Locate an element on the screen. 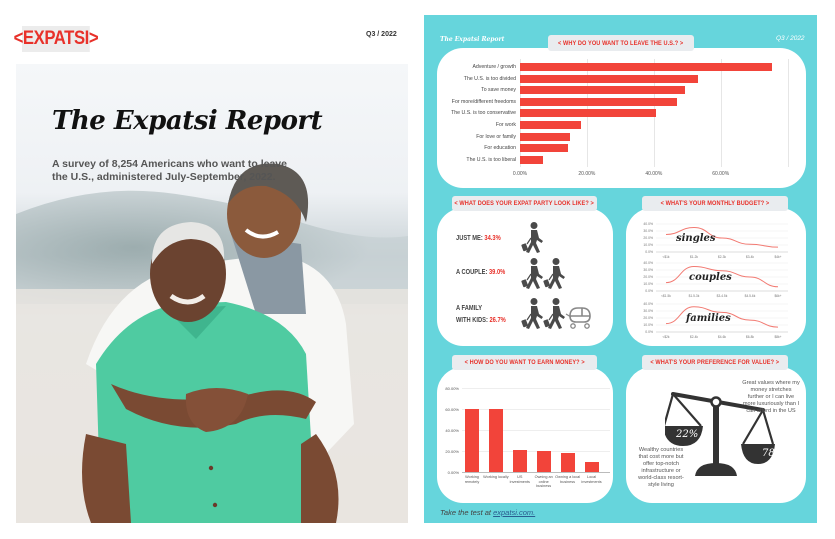 The height and width of the screenshot is (539, 835). budget-singles-label: singles is located at coordinates (696, 238).